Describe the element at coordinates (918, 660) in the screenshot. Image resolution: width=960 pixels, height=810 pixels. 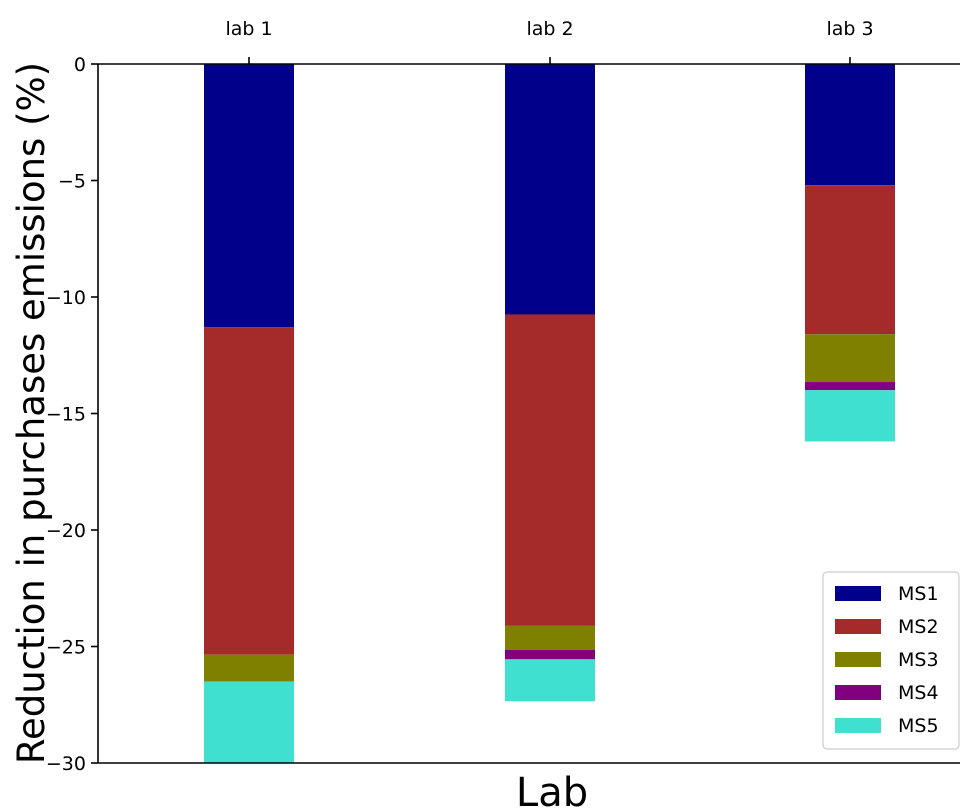
I see `legend-label-ms3: MS3` at that location.